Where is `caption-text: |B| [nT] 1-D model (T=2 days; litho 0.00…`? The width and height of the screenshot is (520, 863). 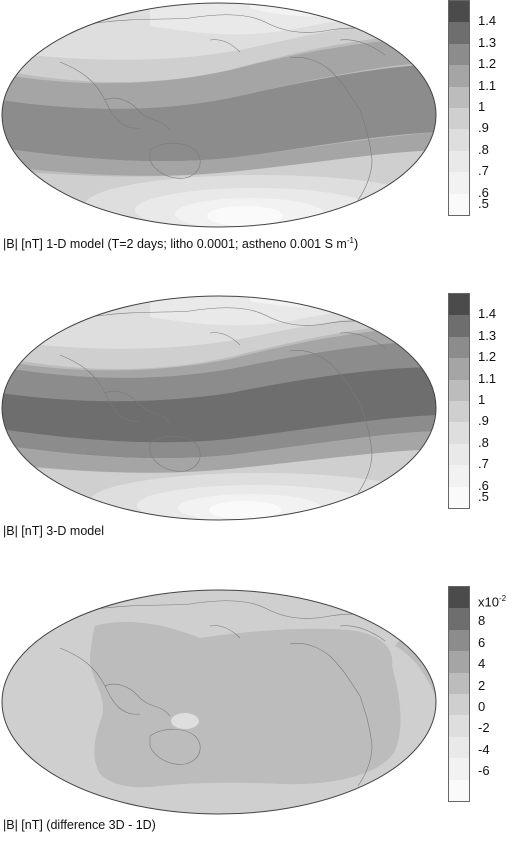
caption-text: |B| [nT] 1-D model (T=2 days; litho 0.00… is located at coordinates (175, 244).